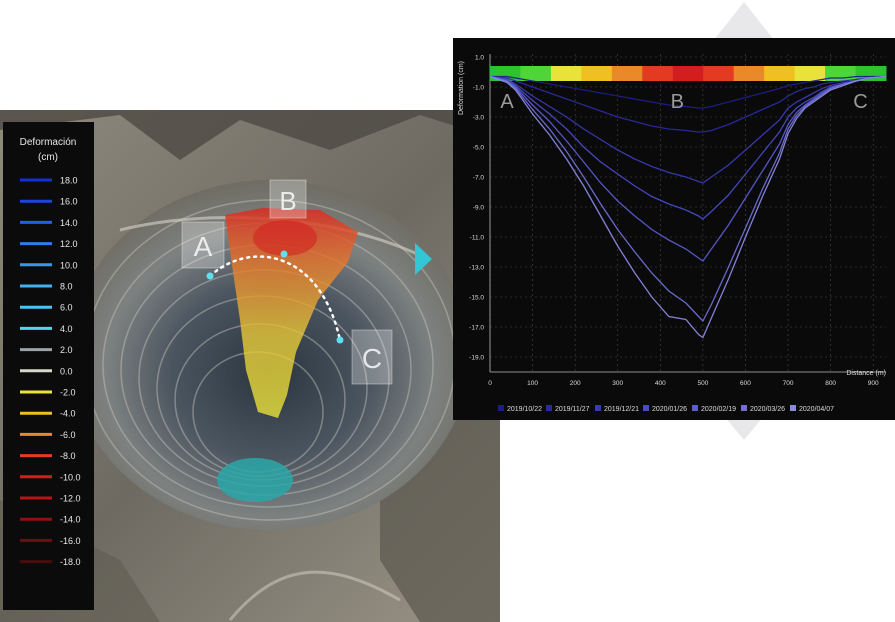 This screenshot has height=622, width=895. Describe the element at coordinates (210, 276) in the screenshot. I see `profile-point-a` at that location.